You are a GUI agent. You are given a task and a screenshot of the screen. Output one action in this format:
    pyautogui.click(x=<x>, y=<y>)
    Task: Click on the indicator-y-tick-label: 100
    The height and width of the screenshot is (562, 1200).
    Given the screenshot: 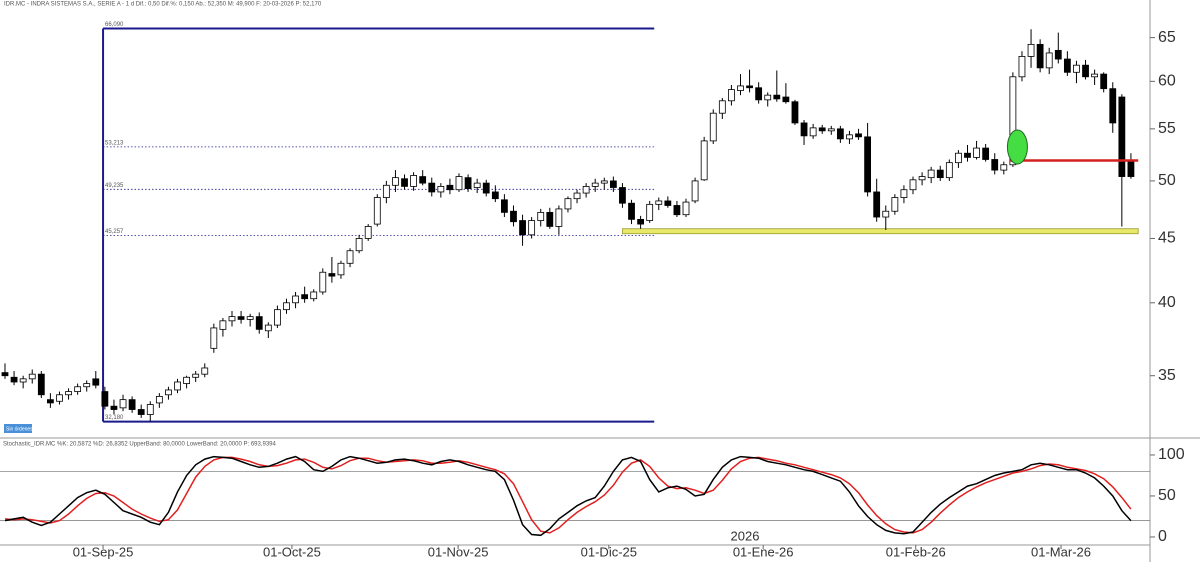 What is the action you would take?
    pyautogui.click(x=1171, y=454)
    